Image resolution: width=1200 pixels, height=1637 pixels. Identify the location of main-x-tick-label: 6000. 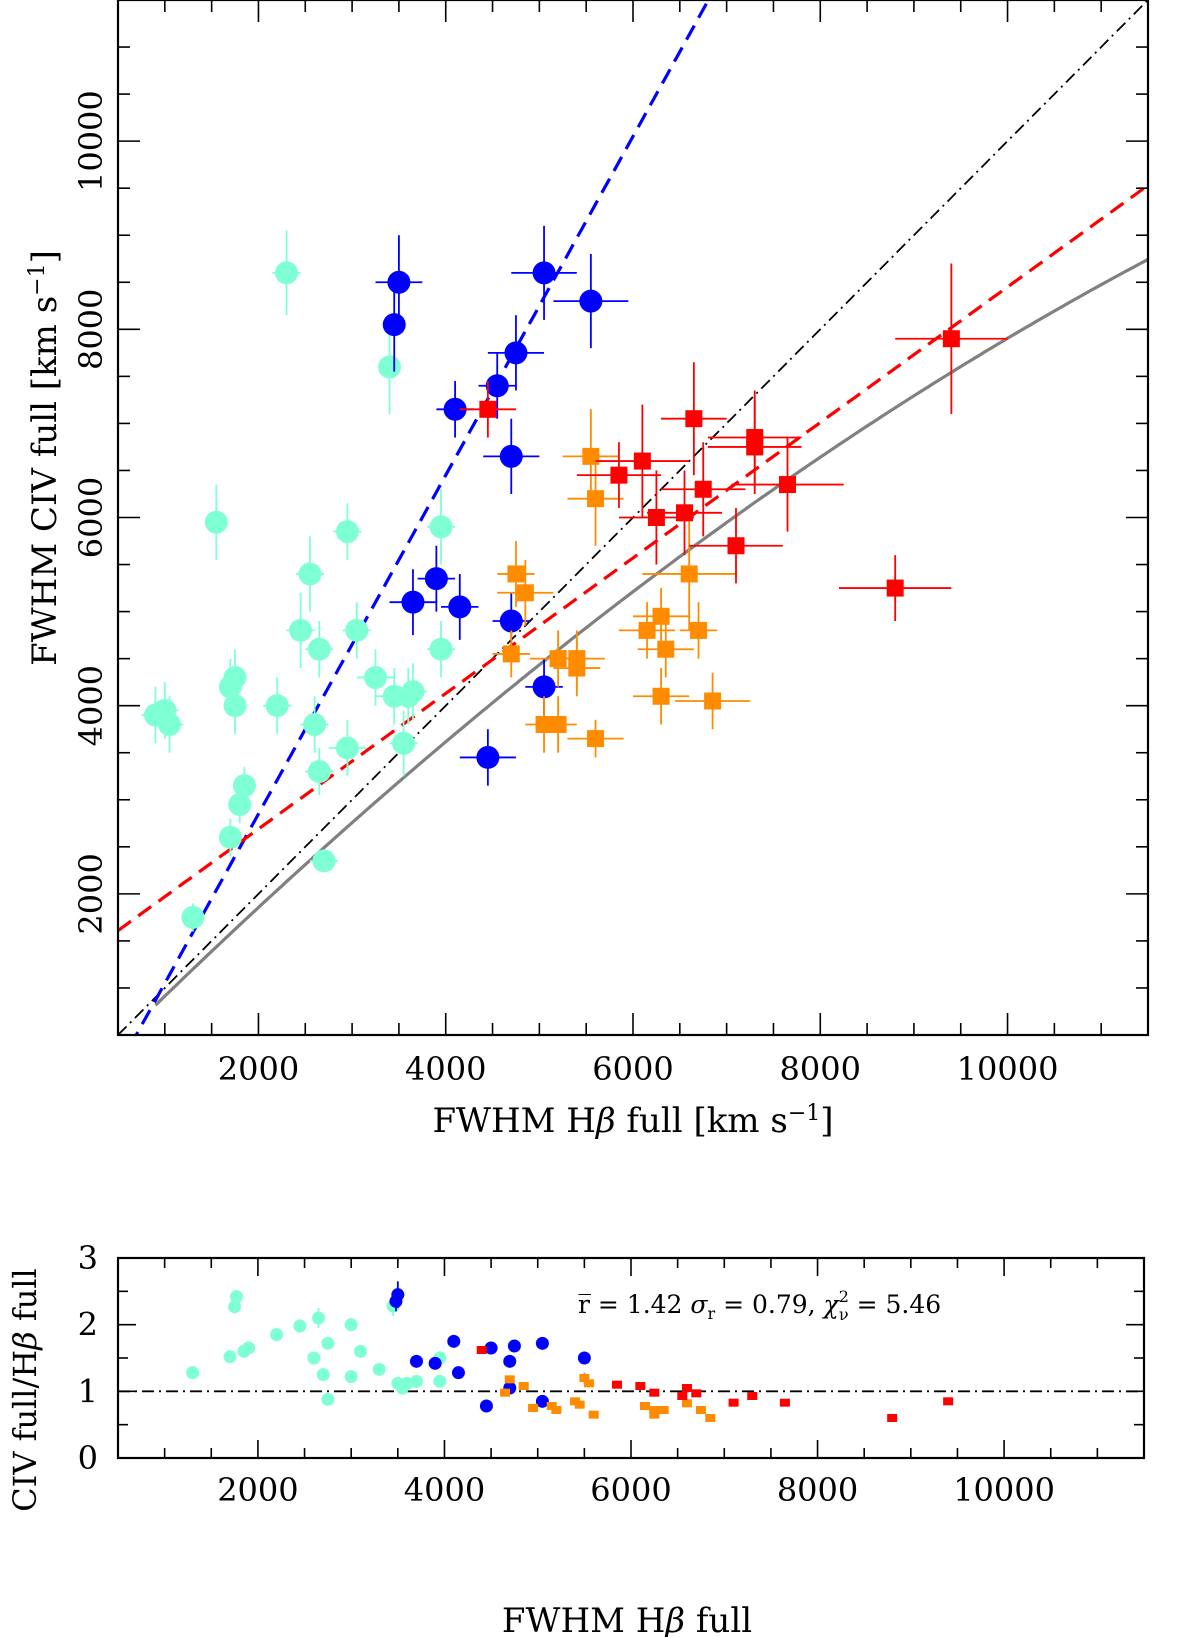
(632, 1069).